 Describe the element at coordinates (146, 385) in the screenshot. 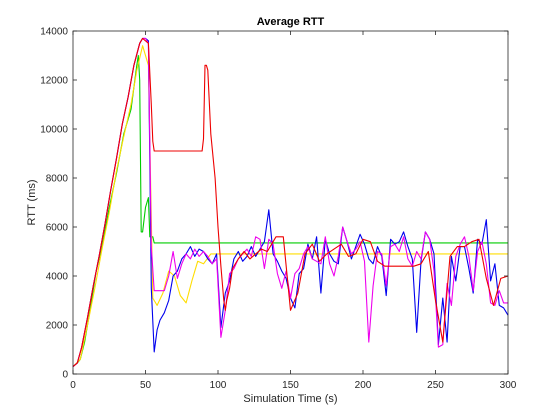

I see `x-tick-label: 50` at that location.